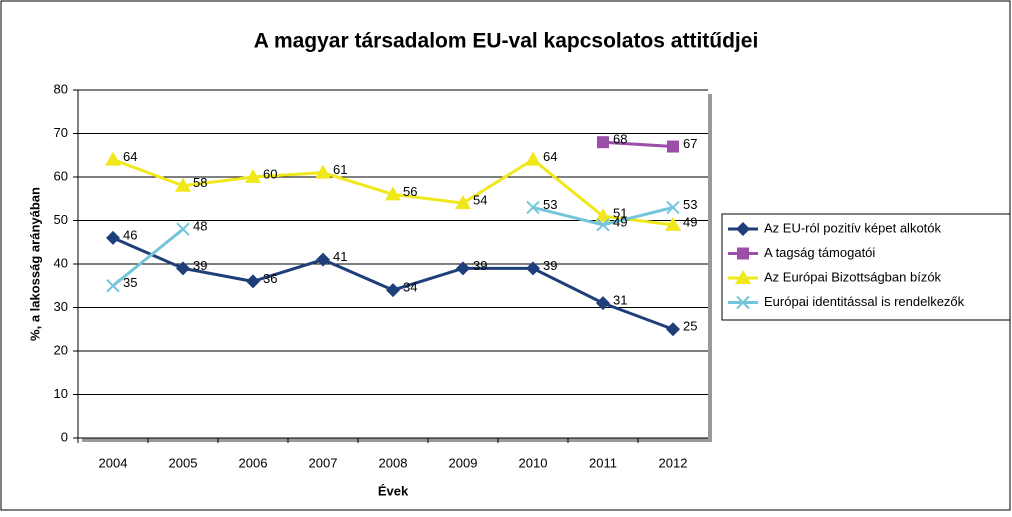  What do you see at coordinates (61, 349) in the screenshot?
I see `y-tick-label: 20` at bounding box center [61, 349].